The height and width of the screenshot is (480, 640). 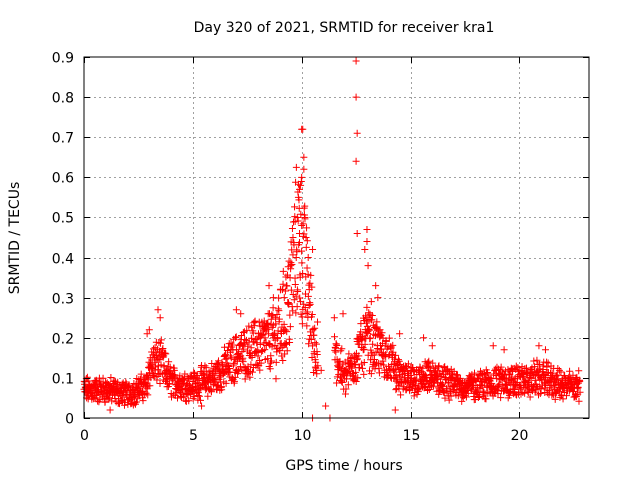 What do you see at coordinates (63, 179) in the screenshot?
I see `y-tick-label: 0.6` at bounding box center [63, 179].